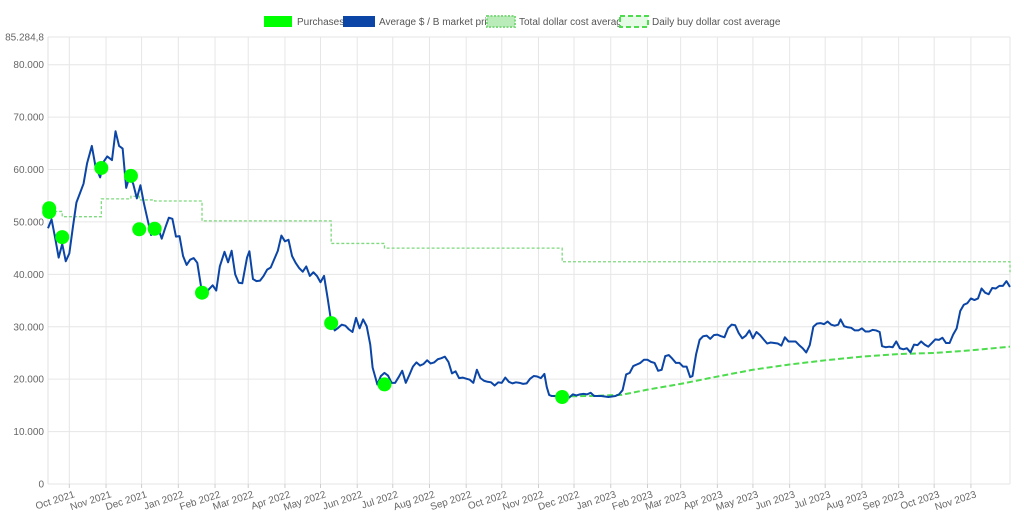  What do you see at coordinates (596, 500) in the screenshot?
I see `x-tick-label: Jan 2023` at bounding box center [596, 500].